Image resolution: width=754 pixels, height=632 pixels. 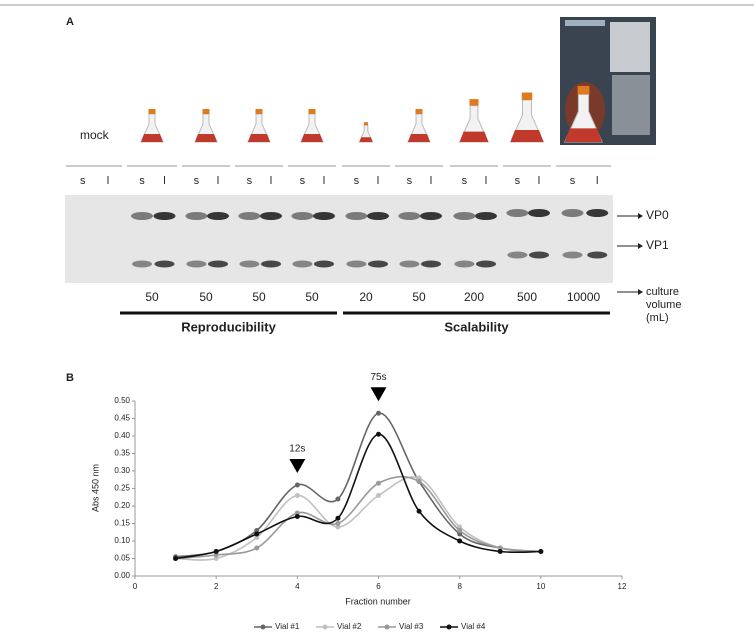 What do you see at coordinates (349, 626) in the screenshot?
I see `legend-label: Vial #2` at bounding box center [349, 626].